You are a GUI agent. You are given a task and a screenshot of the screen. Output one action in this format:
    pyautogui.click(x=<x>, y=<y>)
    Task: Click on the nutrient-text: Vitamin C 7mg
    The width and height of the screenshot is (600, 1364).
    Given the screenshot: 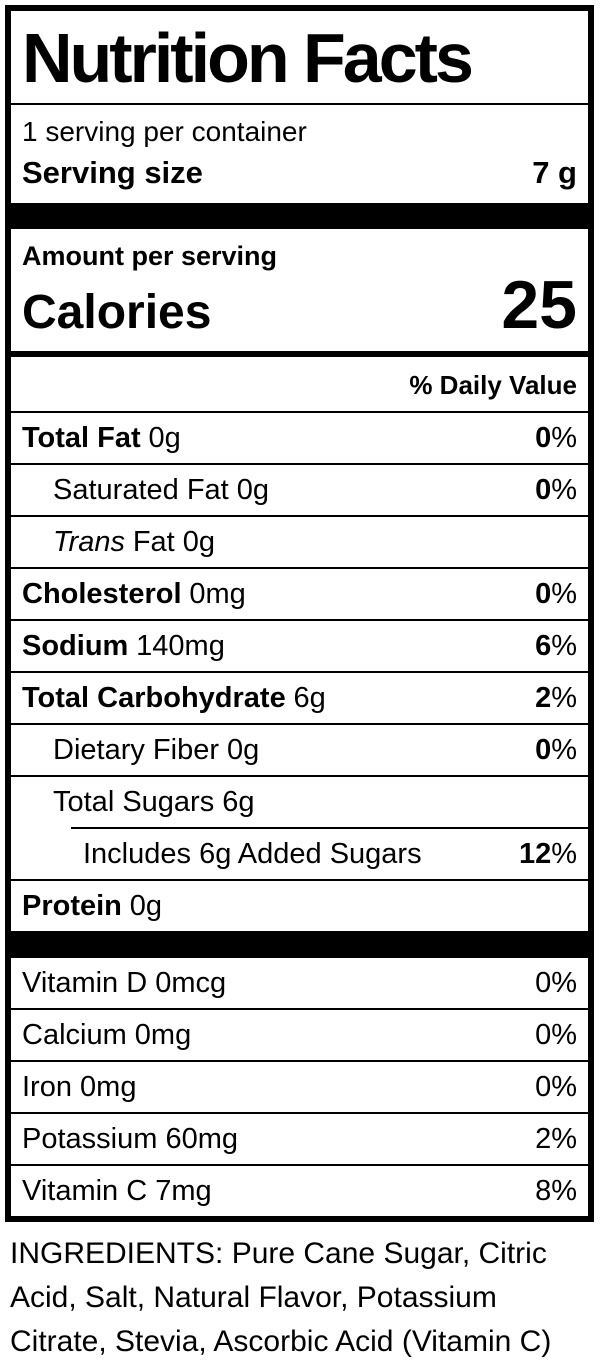 What is the action you would take?
    pyautogui.click(x=117, y=1191)
    